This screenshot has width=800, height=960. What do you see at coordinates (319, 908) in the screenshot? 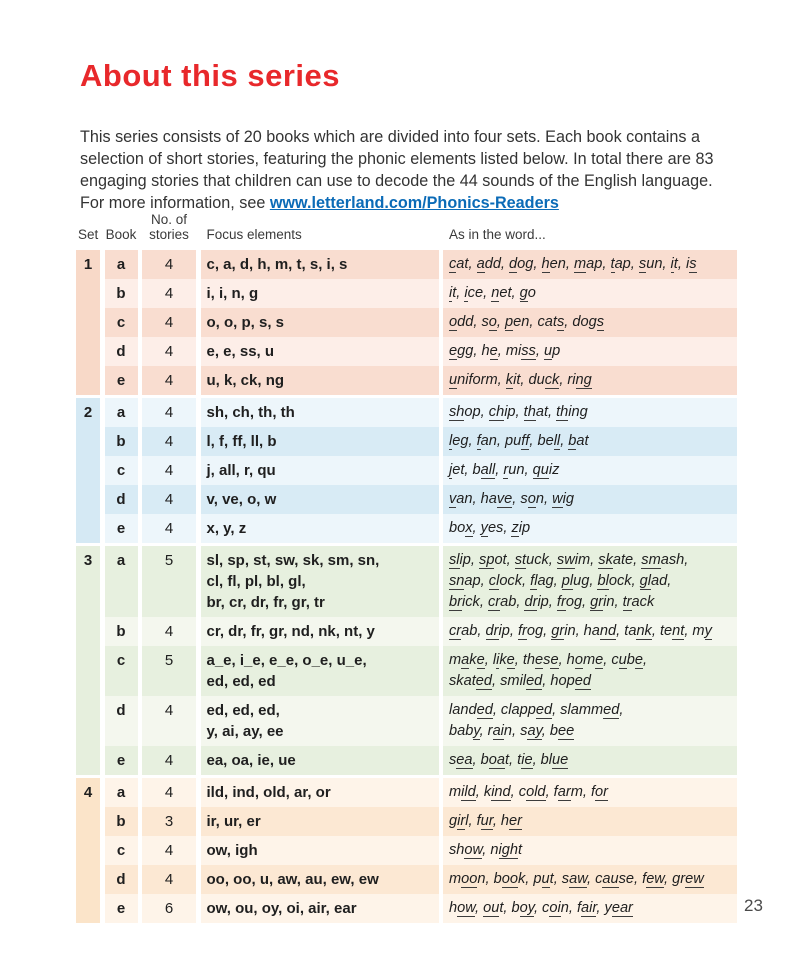
I see `focus-cell: ow, ou, oy, oi, air, ear` at bounding box center [319, 908].